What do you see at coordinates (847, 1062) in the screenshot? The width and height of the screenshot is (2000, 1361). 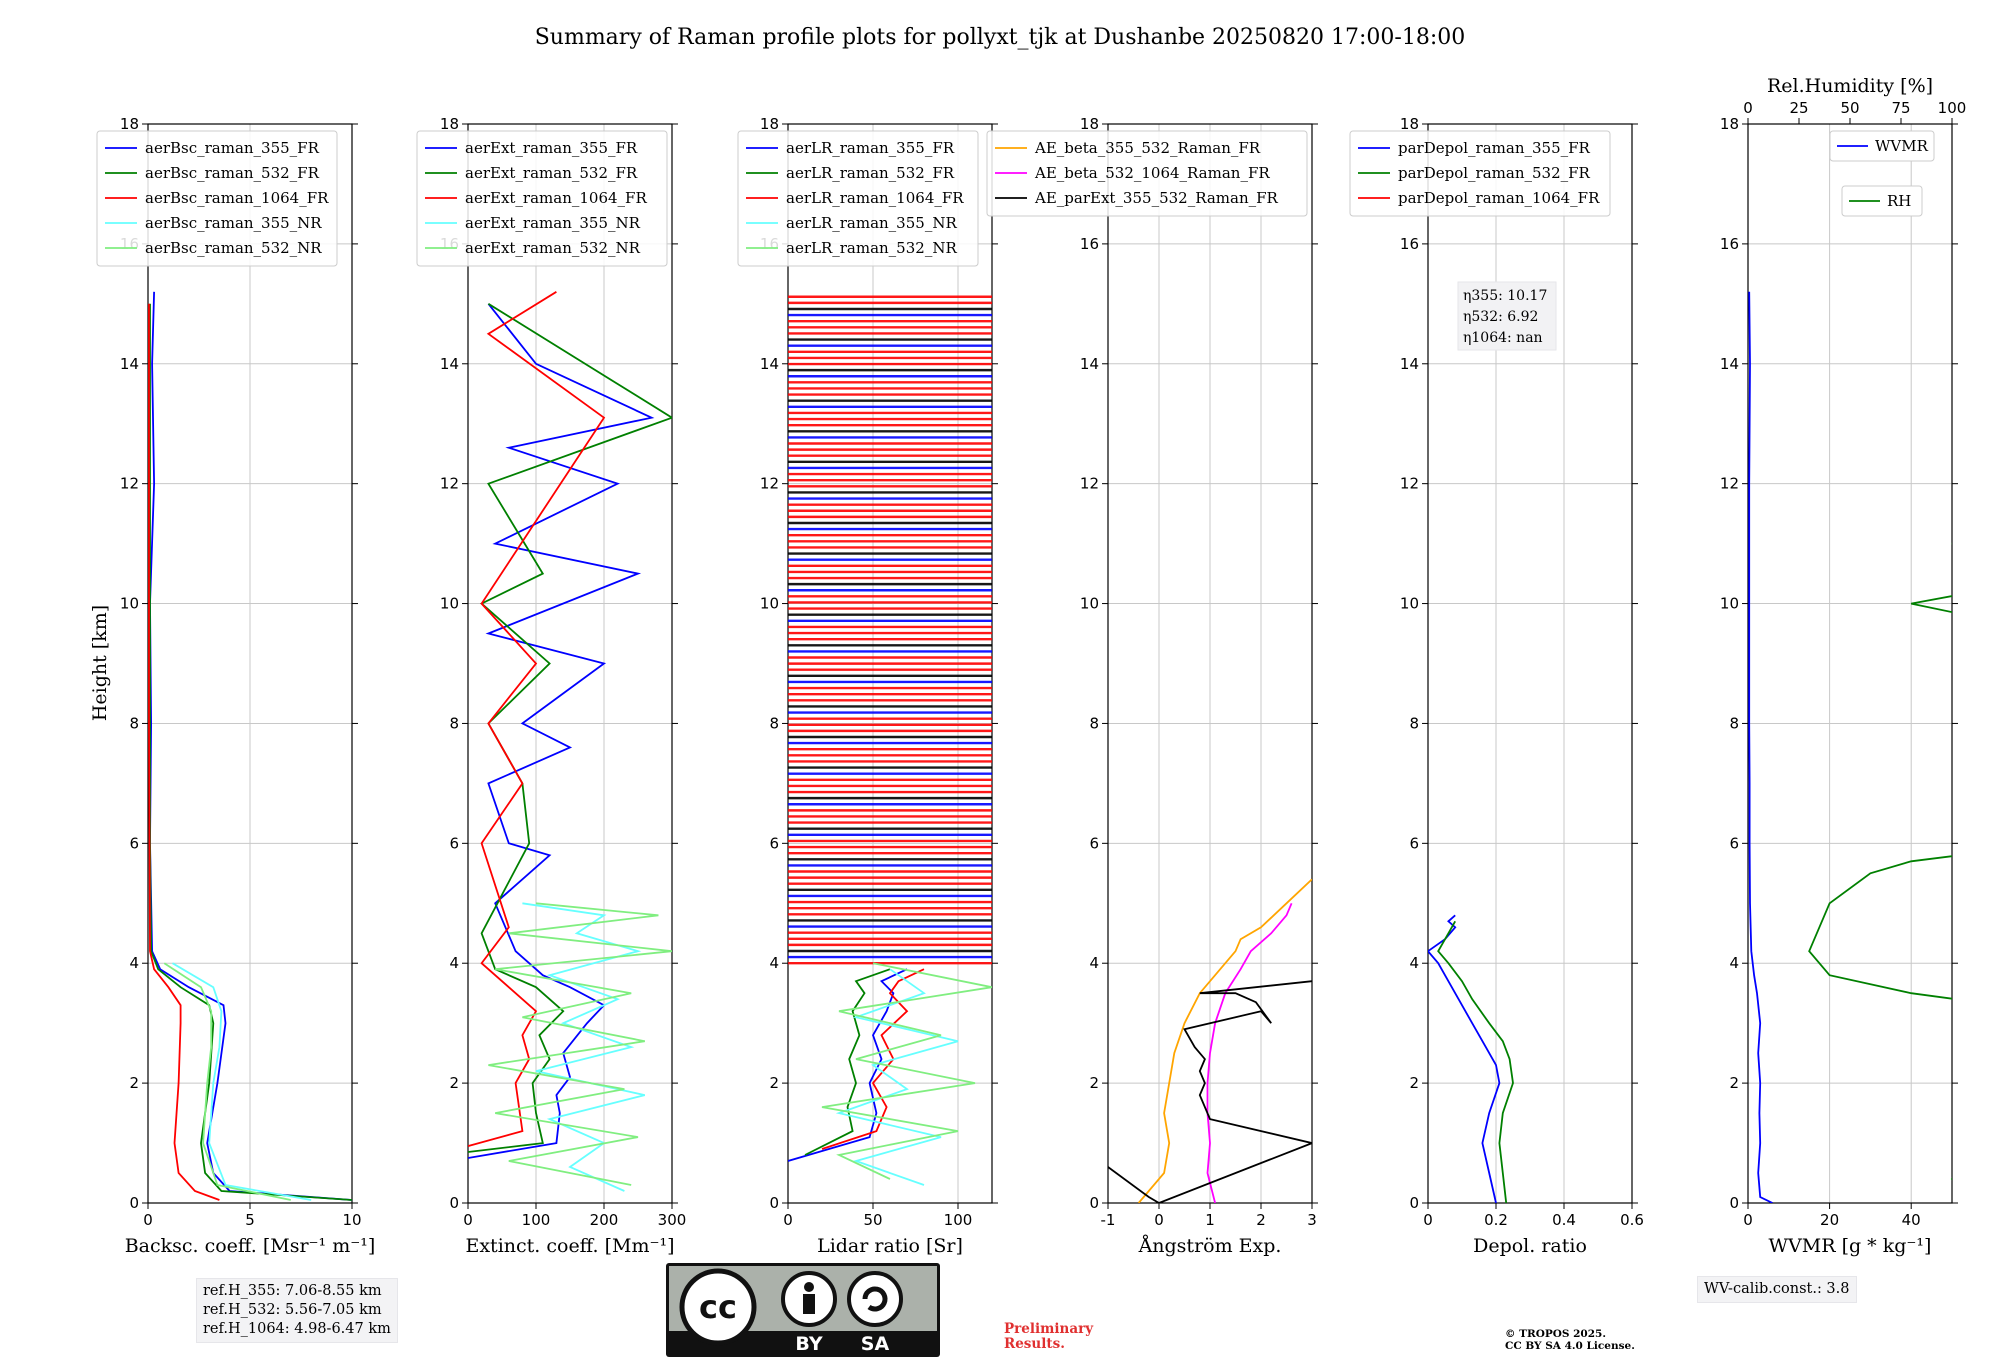 I see `series-line-aerLR_raman_532_FR` at bounding box center [847, 1062].